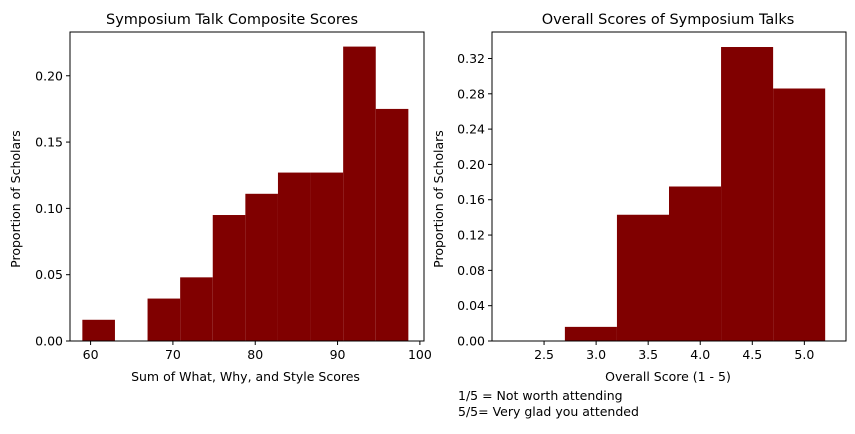 The height and width of the screenshot is (434, 855). I want to click on overall-ytick-label-4: 0.16, so click(471, 199).